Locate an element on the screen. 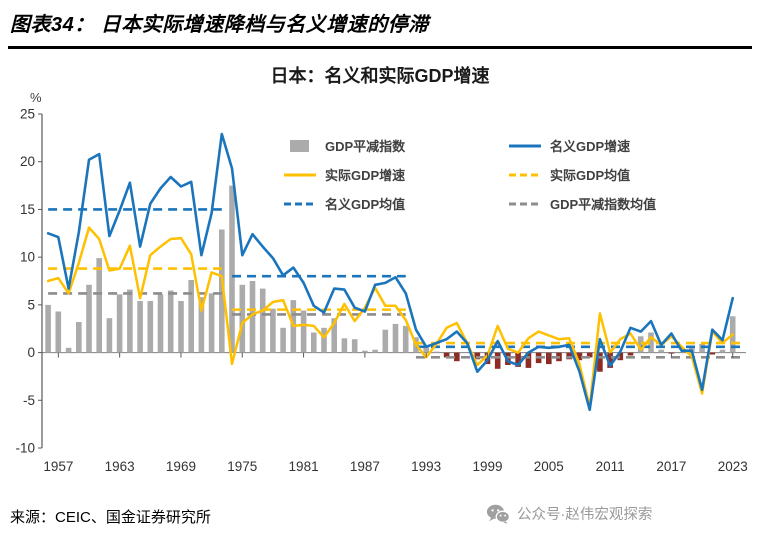 The height and width of the screenshot is (542, 760). legend-item: 实际GDP均值 is located at coordinates (620, 174).